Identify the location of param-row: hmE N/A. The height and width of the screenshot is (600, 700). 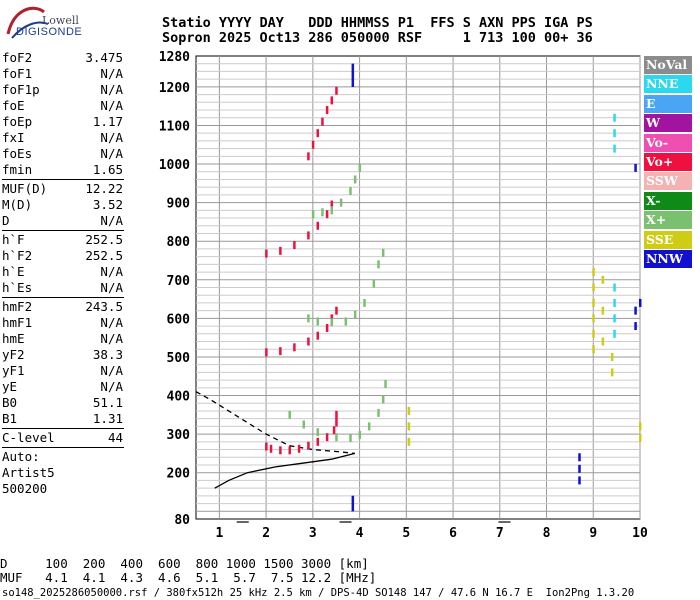
(63, 339).